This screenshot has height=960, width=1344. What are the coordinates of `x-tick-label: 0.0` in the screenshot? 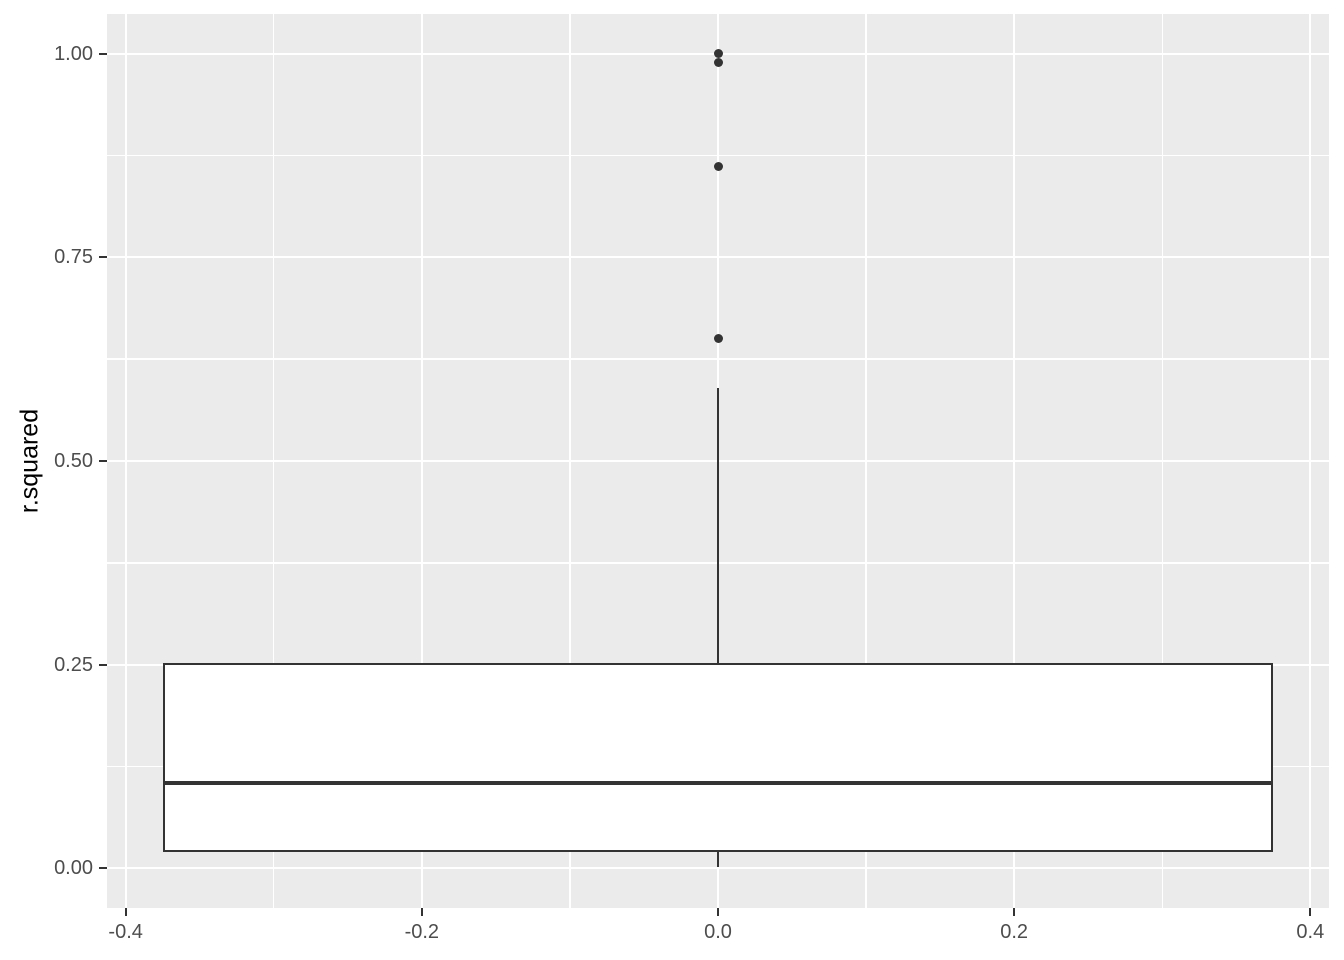 It's located at (718, 932).